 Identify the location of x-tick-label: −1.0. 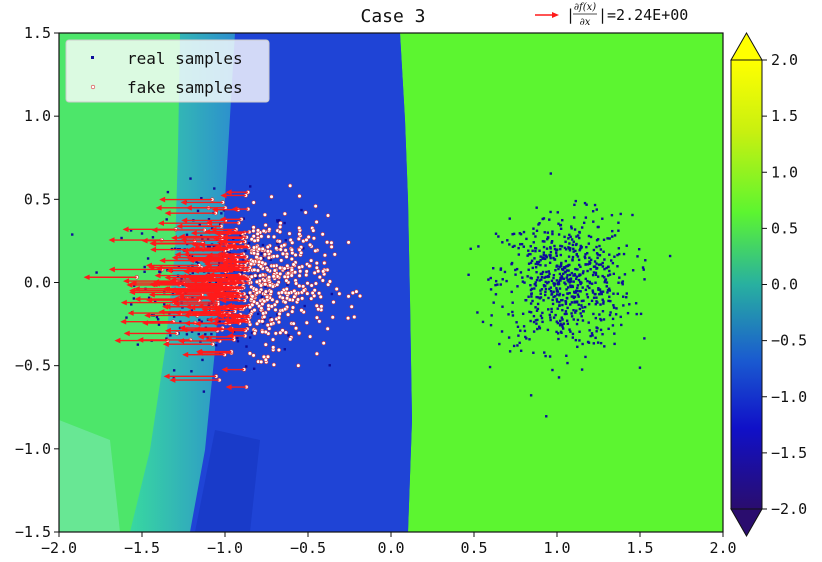
(225, 548).